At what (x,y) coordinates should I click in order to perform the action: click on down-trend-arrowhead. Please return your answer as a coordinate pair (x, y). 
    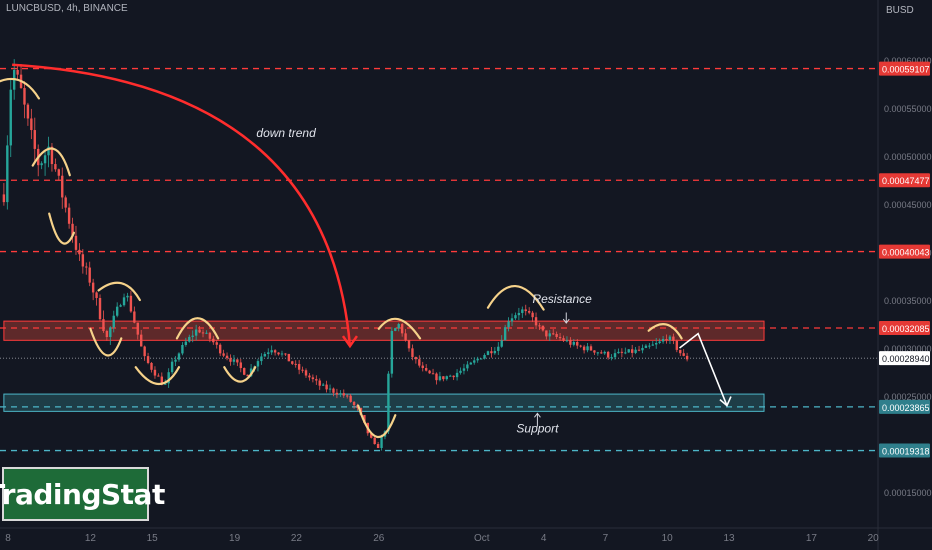
    Looking at the image, I should click on (349, 342).